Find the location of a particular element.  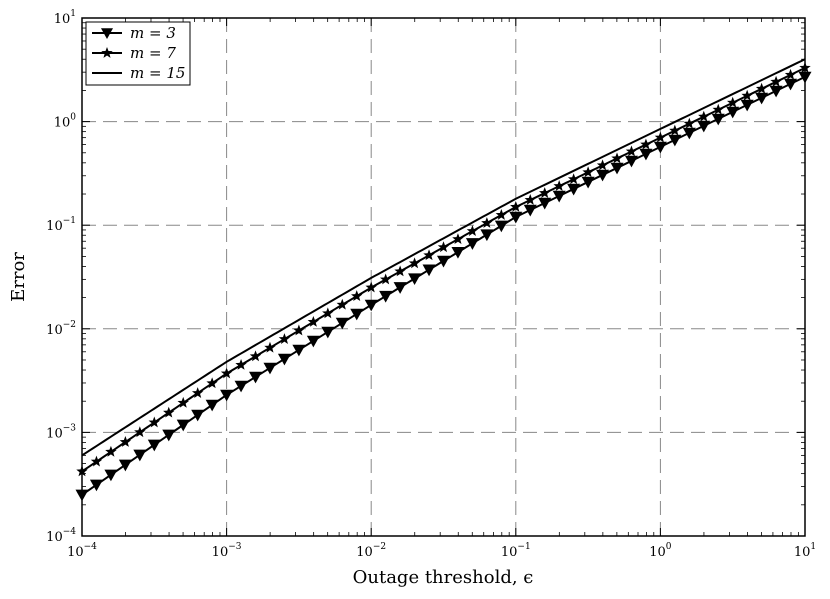

y-axis-title: Error is located at coordinates (18, 277).